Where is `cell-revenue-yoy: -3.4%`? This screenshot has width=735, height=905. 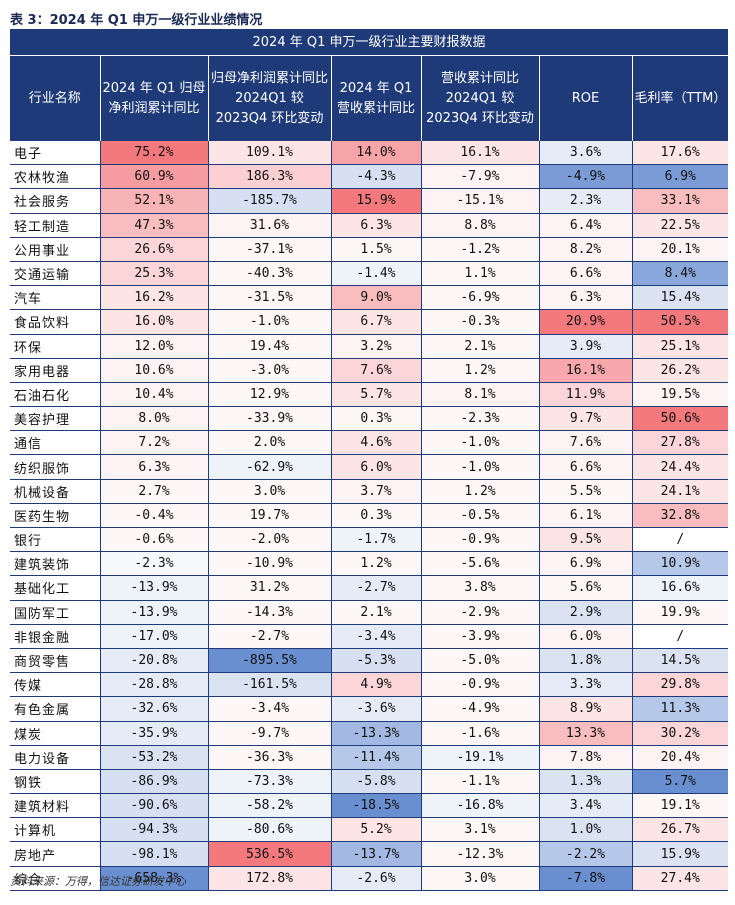
cell-revenue-yoy: -3.4% is located at coordinates (376, 636).